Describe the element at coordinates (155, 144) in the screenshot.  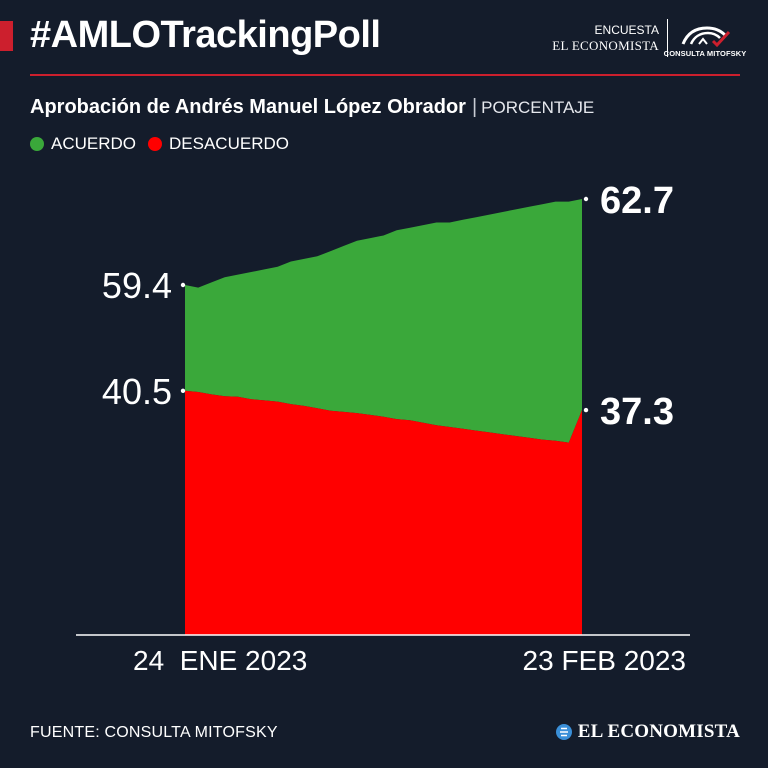
I see `legend-dot-desacuerdo-icon` at that location.